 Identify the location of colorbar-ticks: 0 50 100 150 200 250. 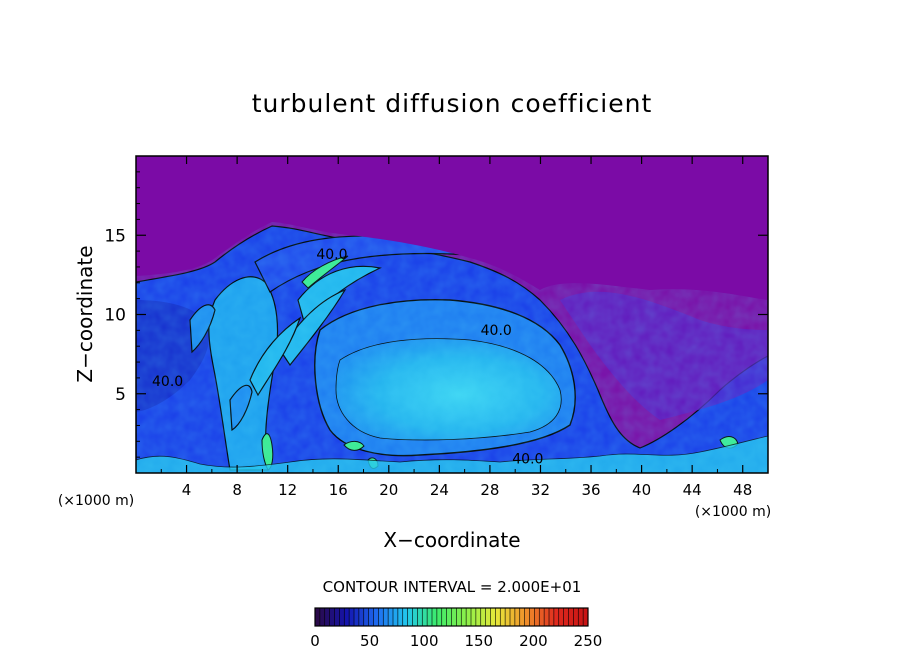
(456, 641).